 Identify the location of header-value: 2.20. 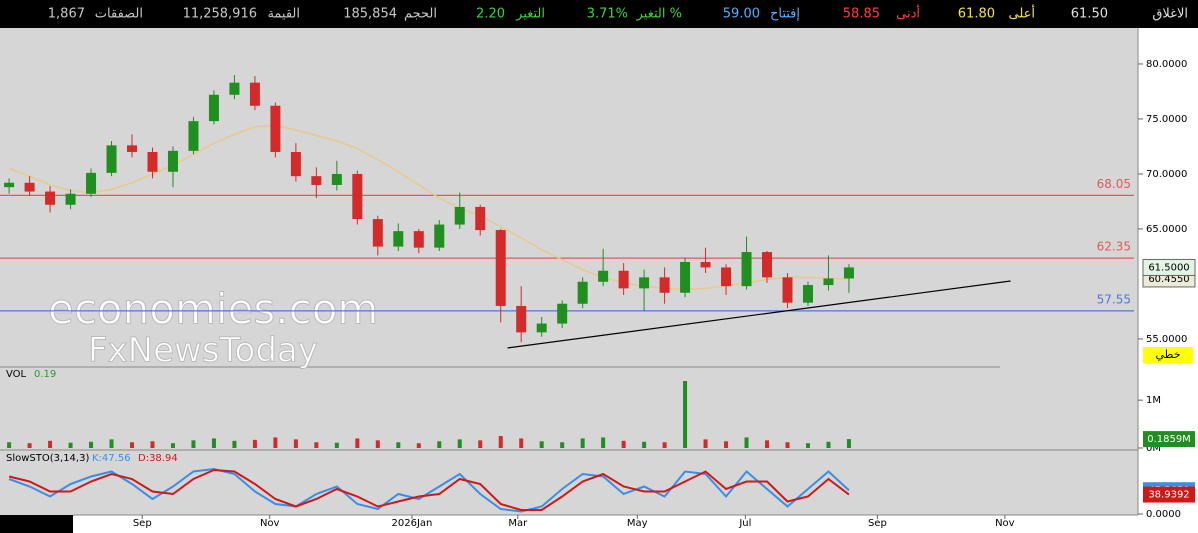
(490, 14).